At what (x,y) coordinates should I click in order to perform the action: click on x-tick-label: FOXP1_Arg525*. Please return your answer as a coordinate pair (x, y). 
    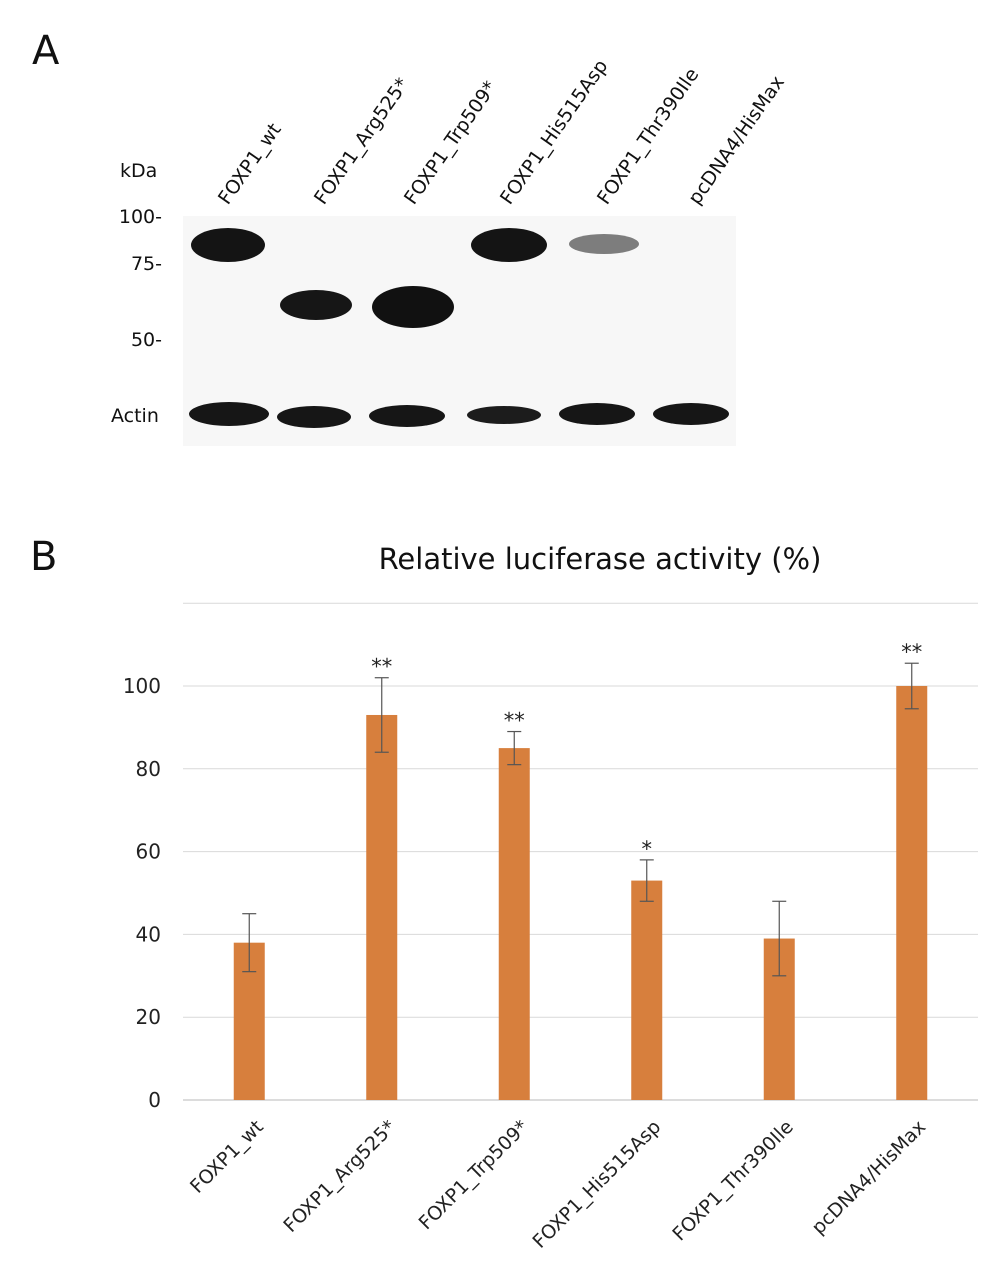
    Looking at the image, I should click on (339, 1176).